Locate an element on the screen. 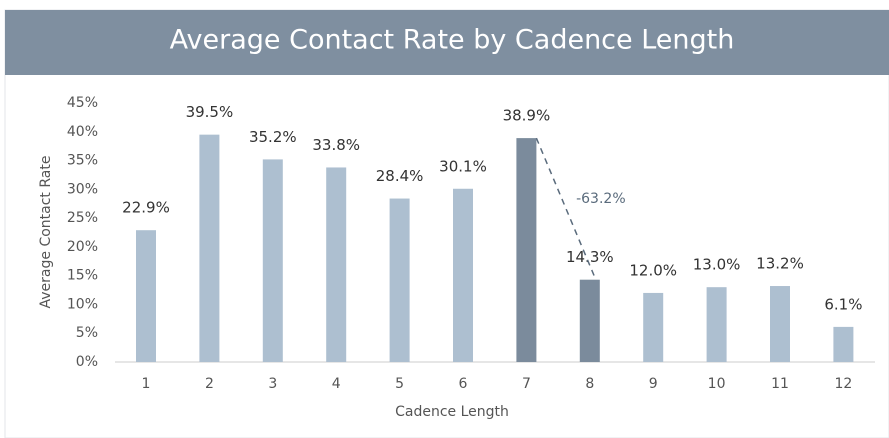 This screenshot has width=889, height=438. title-banner is located at coordinates (447, 42).